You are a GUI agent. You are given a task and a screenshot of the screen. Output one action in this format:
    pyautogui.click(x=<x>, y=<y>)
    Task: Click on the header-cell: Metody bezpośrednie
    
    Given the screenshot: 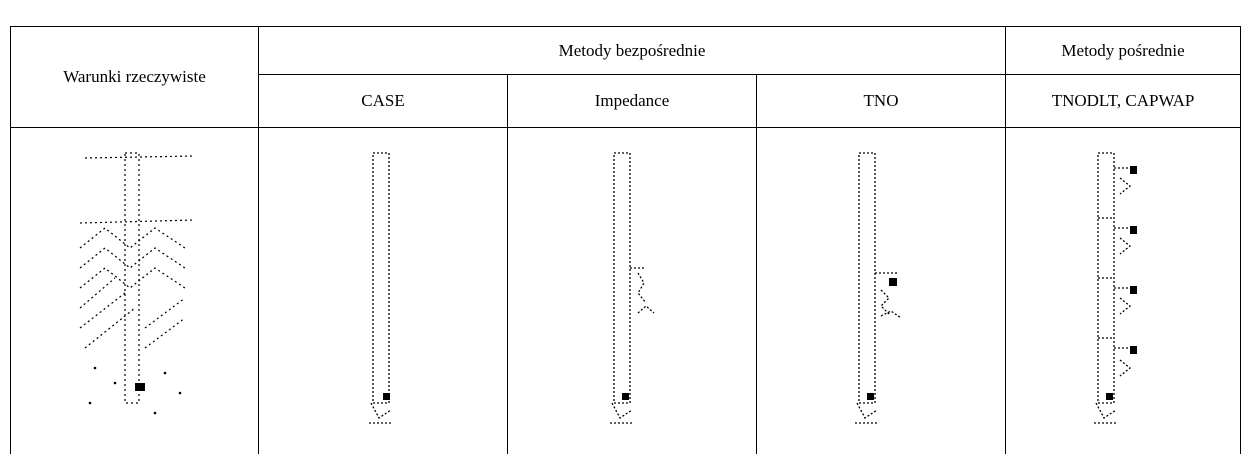 What is the action you would take?
    pyautogui.click(x=632, y=50)
    